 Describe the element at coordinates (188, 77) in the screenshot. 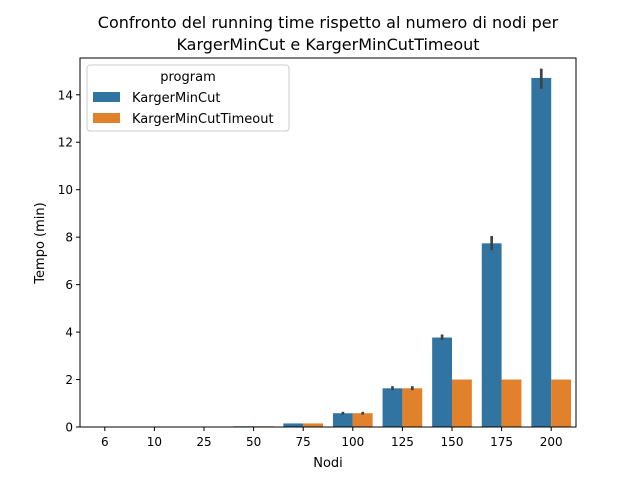

I see `legend-title: program` at that location.